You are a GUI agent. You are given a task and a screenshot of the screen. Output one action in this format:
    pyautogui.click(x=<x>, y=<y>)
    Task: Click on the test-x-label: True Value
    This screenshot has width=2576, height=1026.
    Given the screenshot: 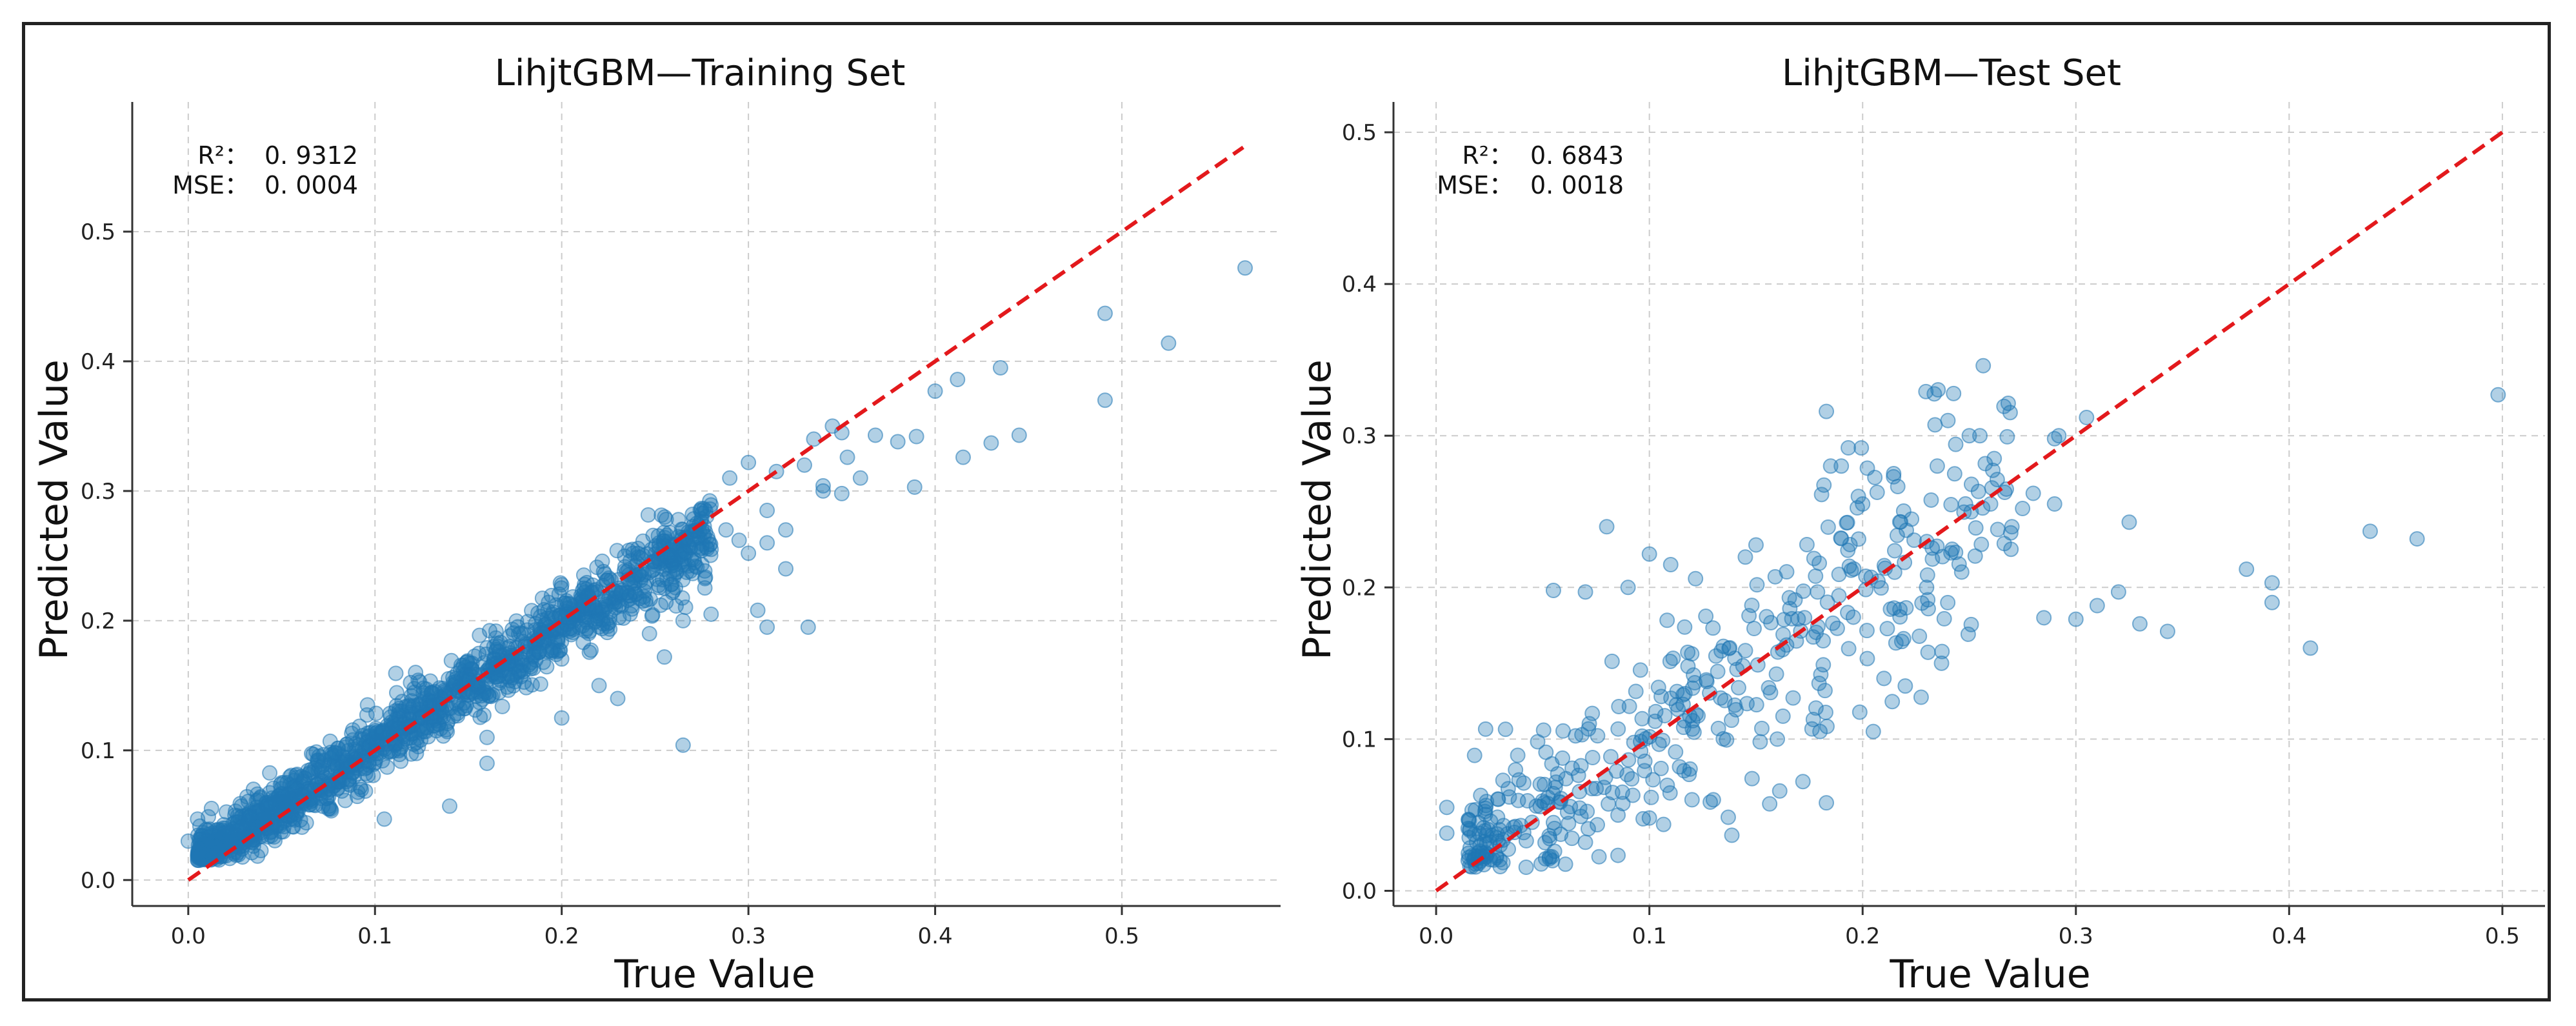 What is the action you would take?
    pyautogui.click(x=1989, y=975)
    